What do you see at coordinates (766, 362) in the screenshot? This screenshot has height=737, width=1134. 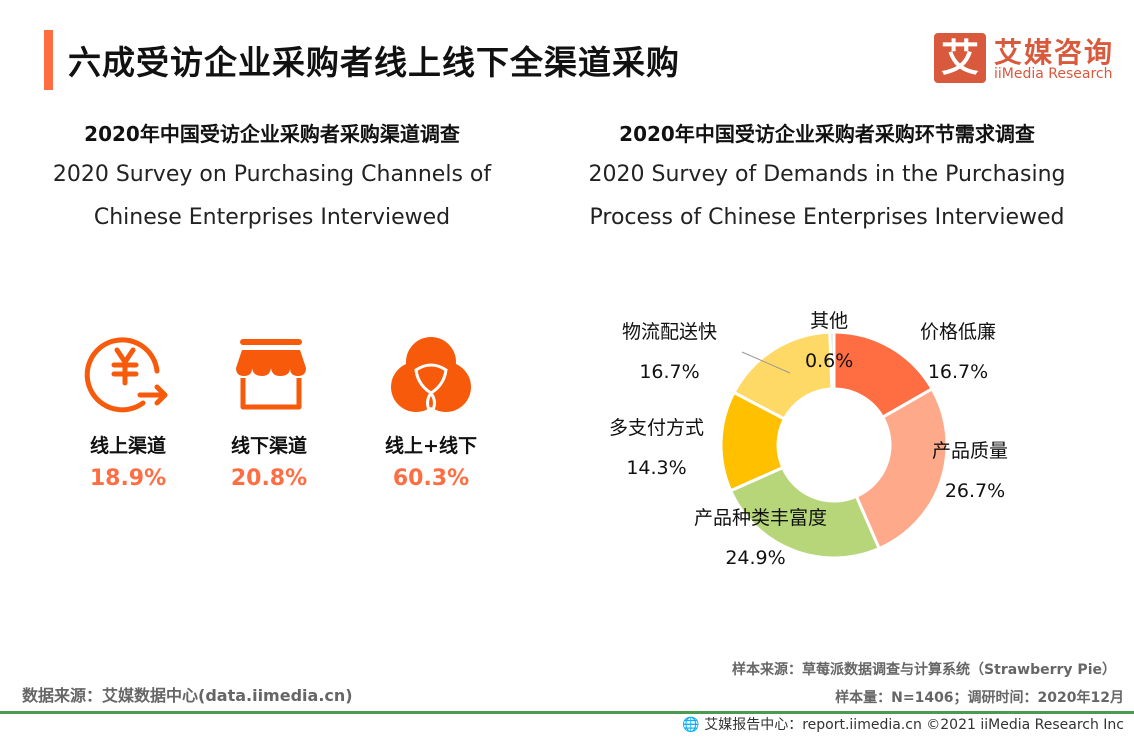 I see `leader-line` at bounding box center [766, 362].